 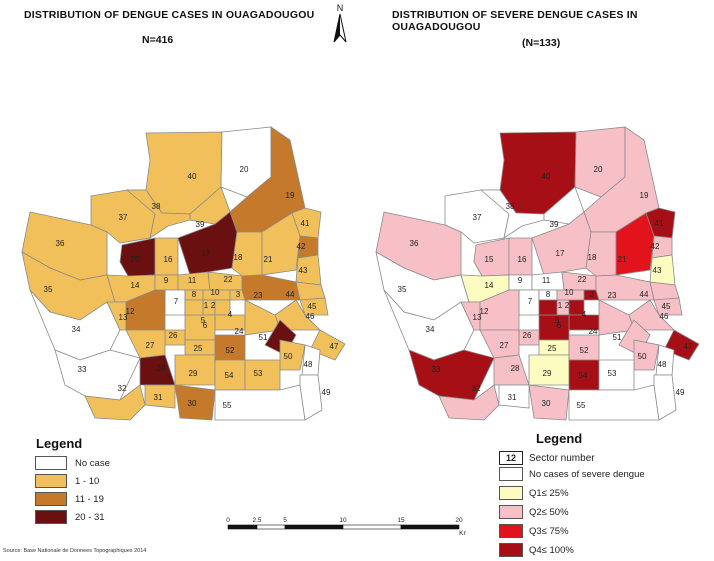 What do you see at coordinates (194, 294) in the screenshot?
I see `sector-8-label: 8` at bounding box center [194, 294].